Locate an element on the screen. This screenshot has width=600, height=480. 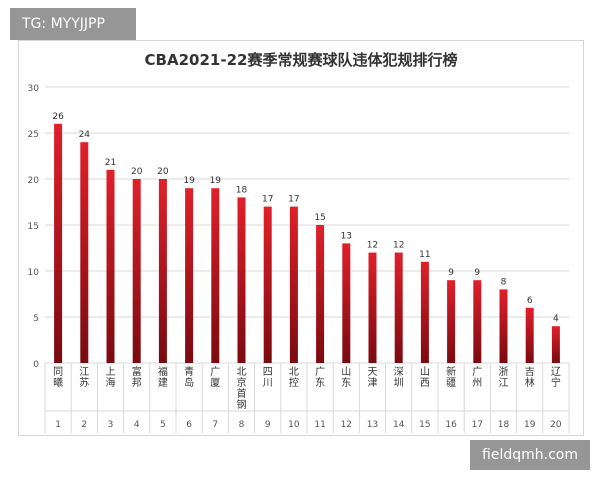
rank-label: 8 is located at coordinates (242, 425).